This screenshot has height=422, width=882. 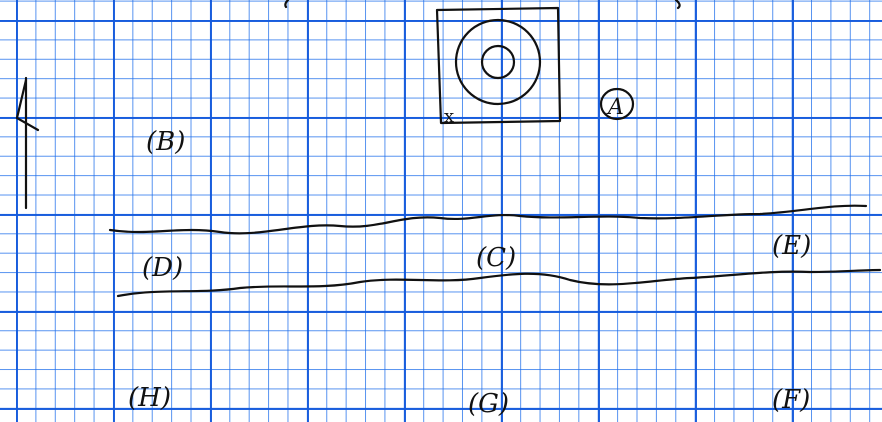 I want to click on label-g: (G), so click(x=488, y=404).